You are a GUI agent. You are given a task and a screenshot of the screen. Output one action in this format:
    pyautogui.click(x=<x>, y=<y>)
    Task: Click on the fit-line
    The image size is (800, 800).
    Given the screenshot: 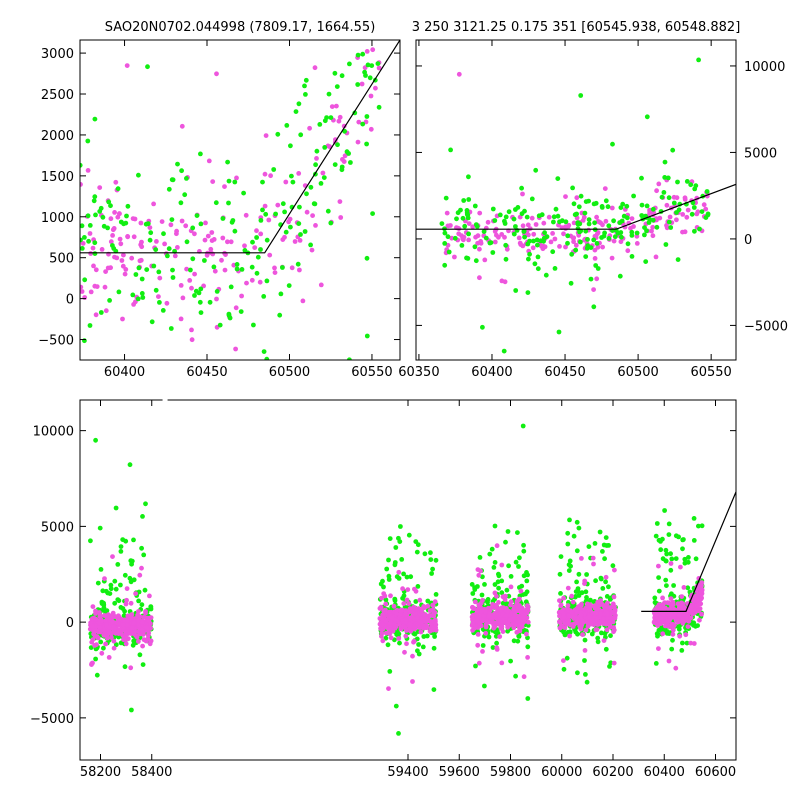 What is the action you would take?
    pyautogui.click(x=576, y=206)
    